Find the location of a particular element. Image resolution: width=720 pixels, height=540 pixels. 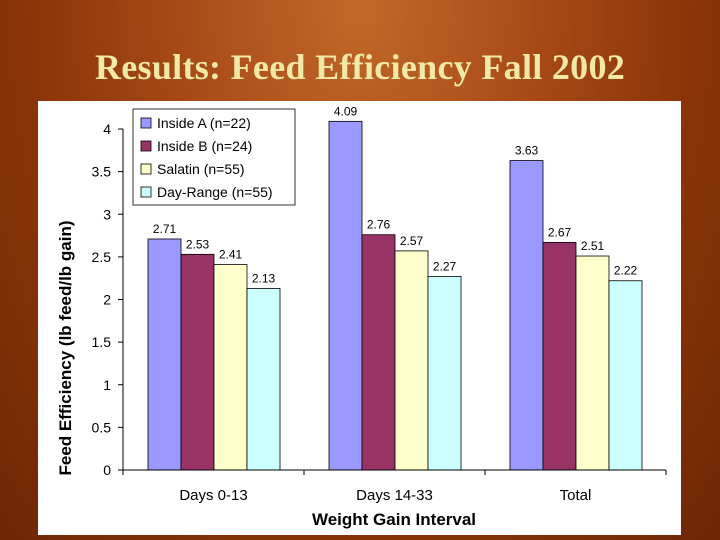

y-axis-label: Feed Efficiency (lb feed/lb gain) is located at coordinates (65, 347).